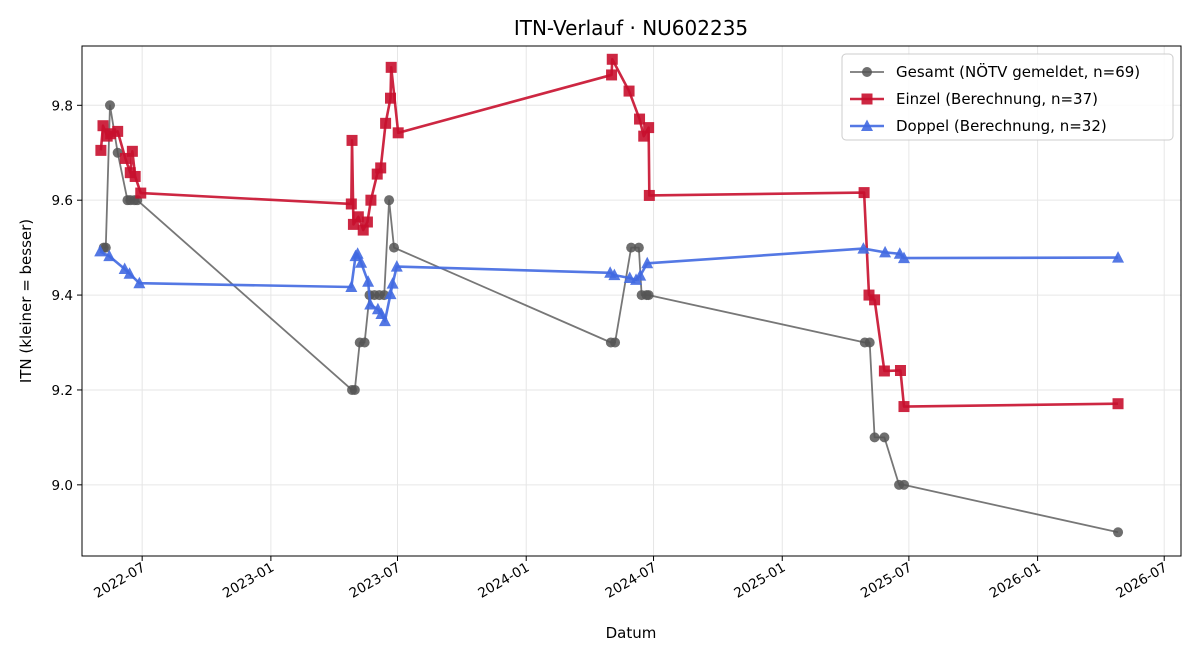  I want to click on chart-title: ITN-Verlauf · NU602235, so click(631, 28).